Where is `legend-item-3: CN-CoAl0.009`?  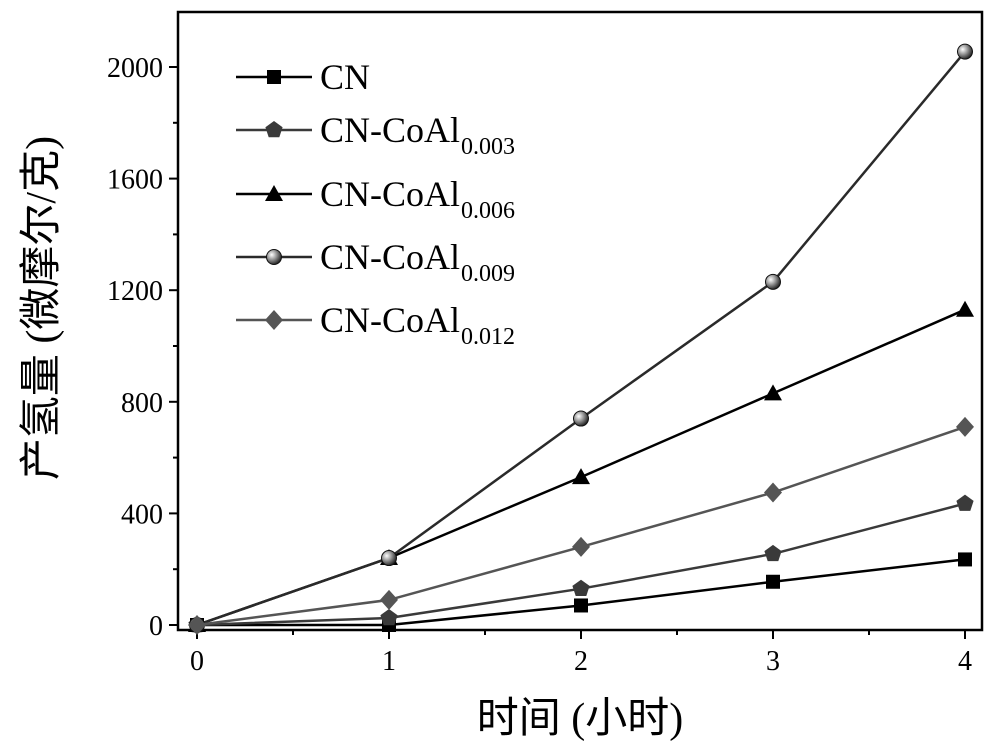 legend-item-3: CN-CoAl0.009 is located at coordinates (375, 262).